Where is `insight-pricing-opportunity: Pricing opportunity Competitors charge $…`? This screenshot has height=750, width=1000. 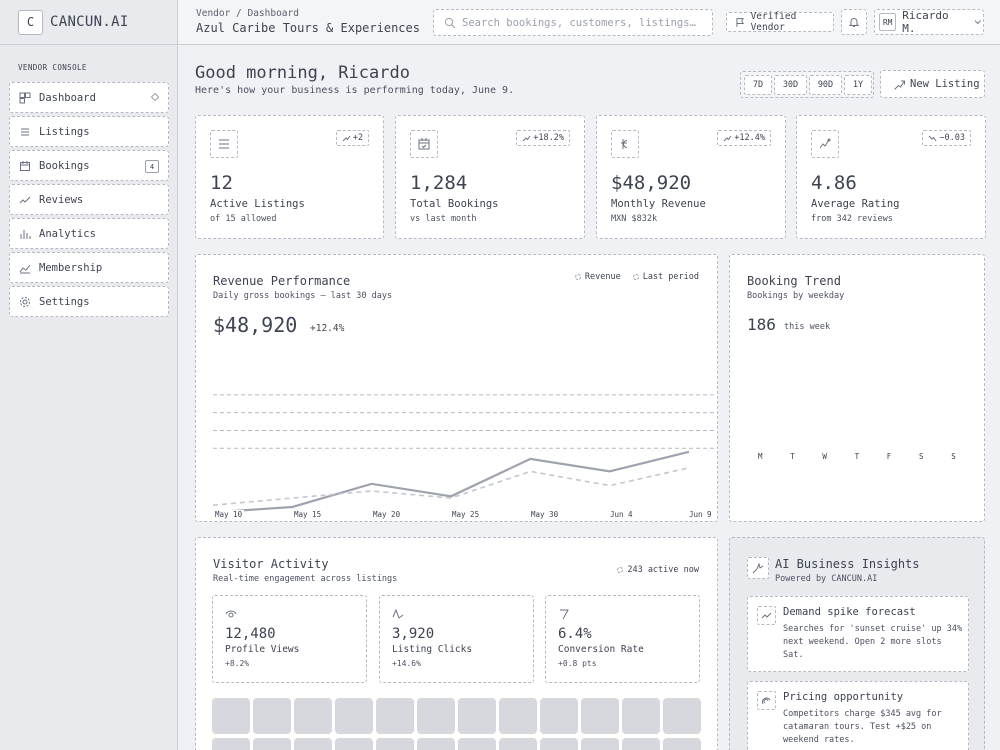 insight-pricing-opportunity: Pricing opportunity Competitors charge $… is located at coordinates (858, 715).